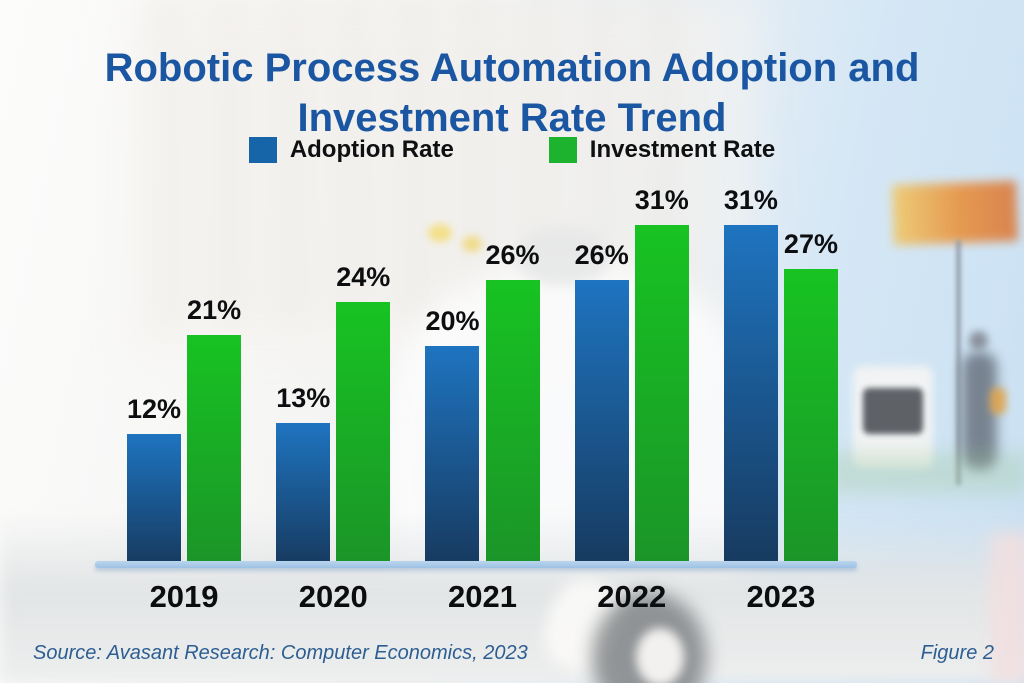  I want to click on bar-adoption-rate-2021, so click(452, 456).